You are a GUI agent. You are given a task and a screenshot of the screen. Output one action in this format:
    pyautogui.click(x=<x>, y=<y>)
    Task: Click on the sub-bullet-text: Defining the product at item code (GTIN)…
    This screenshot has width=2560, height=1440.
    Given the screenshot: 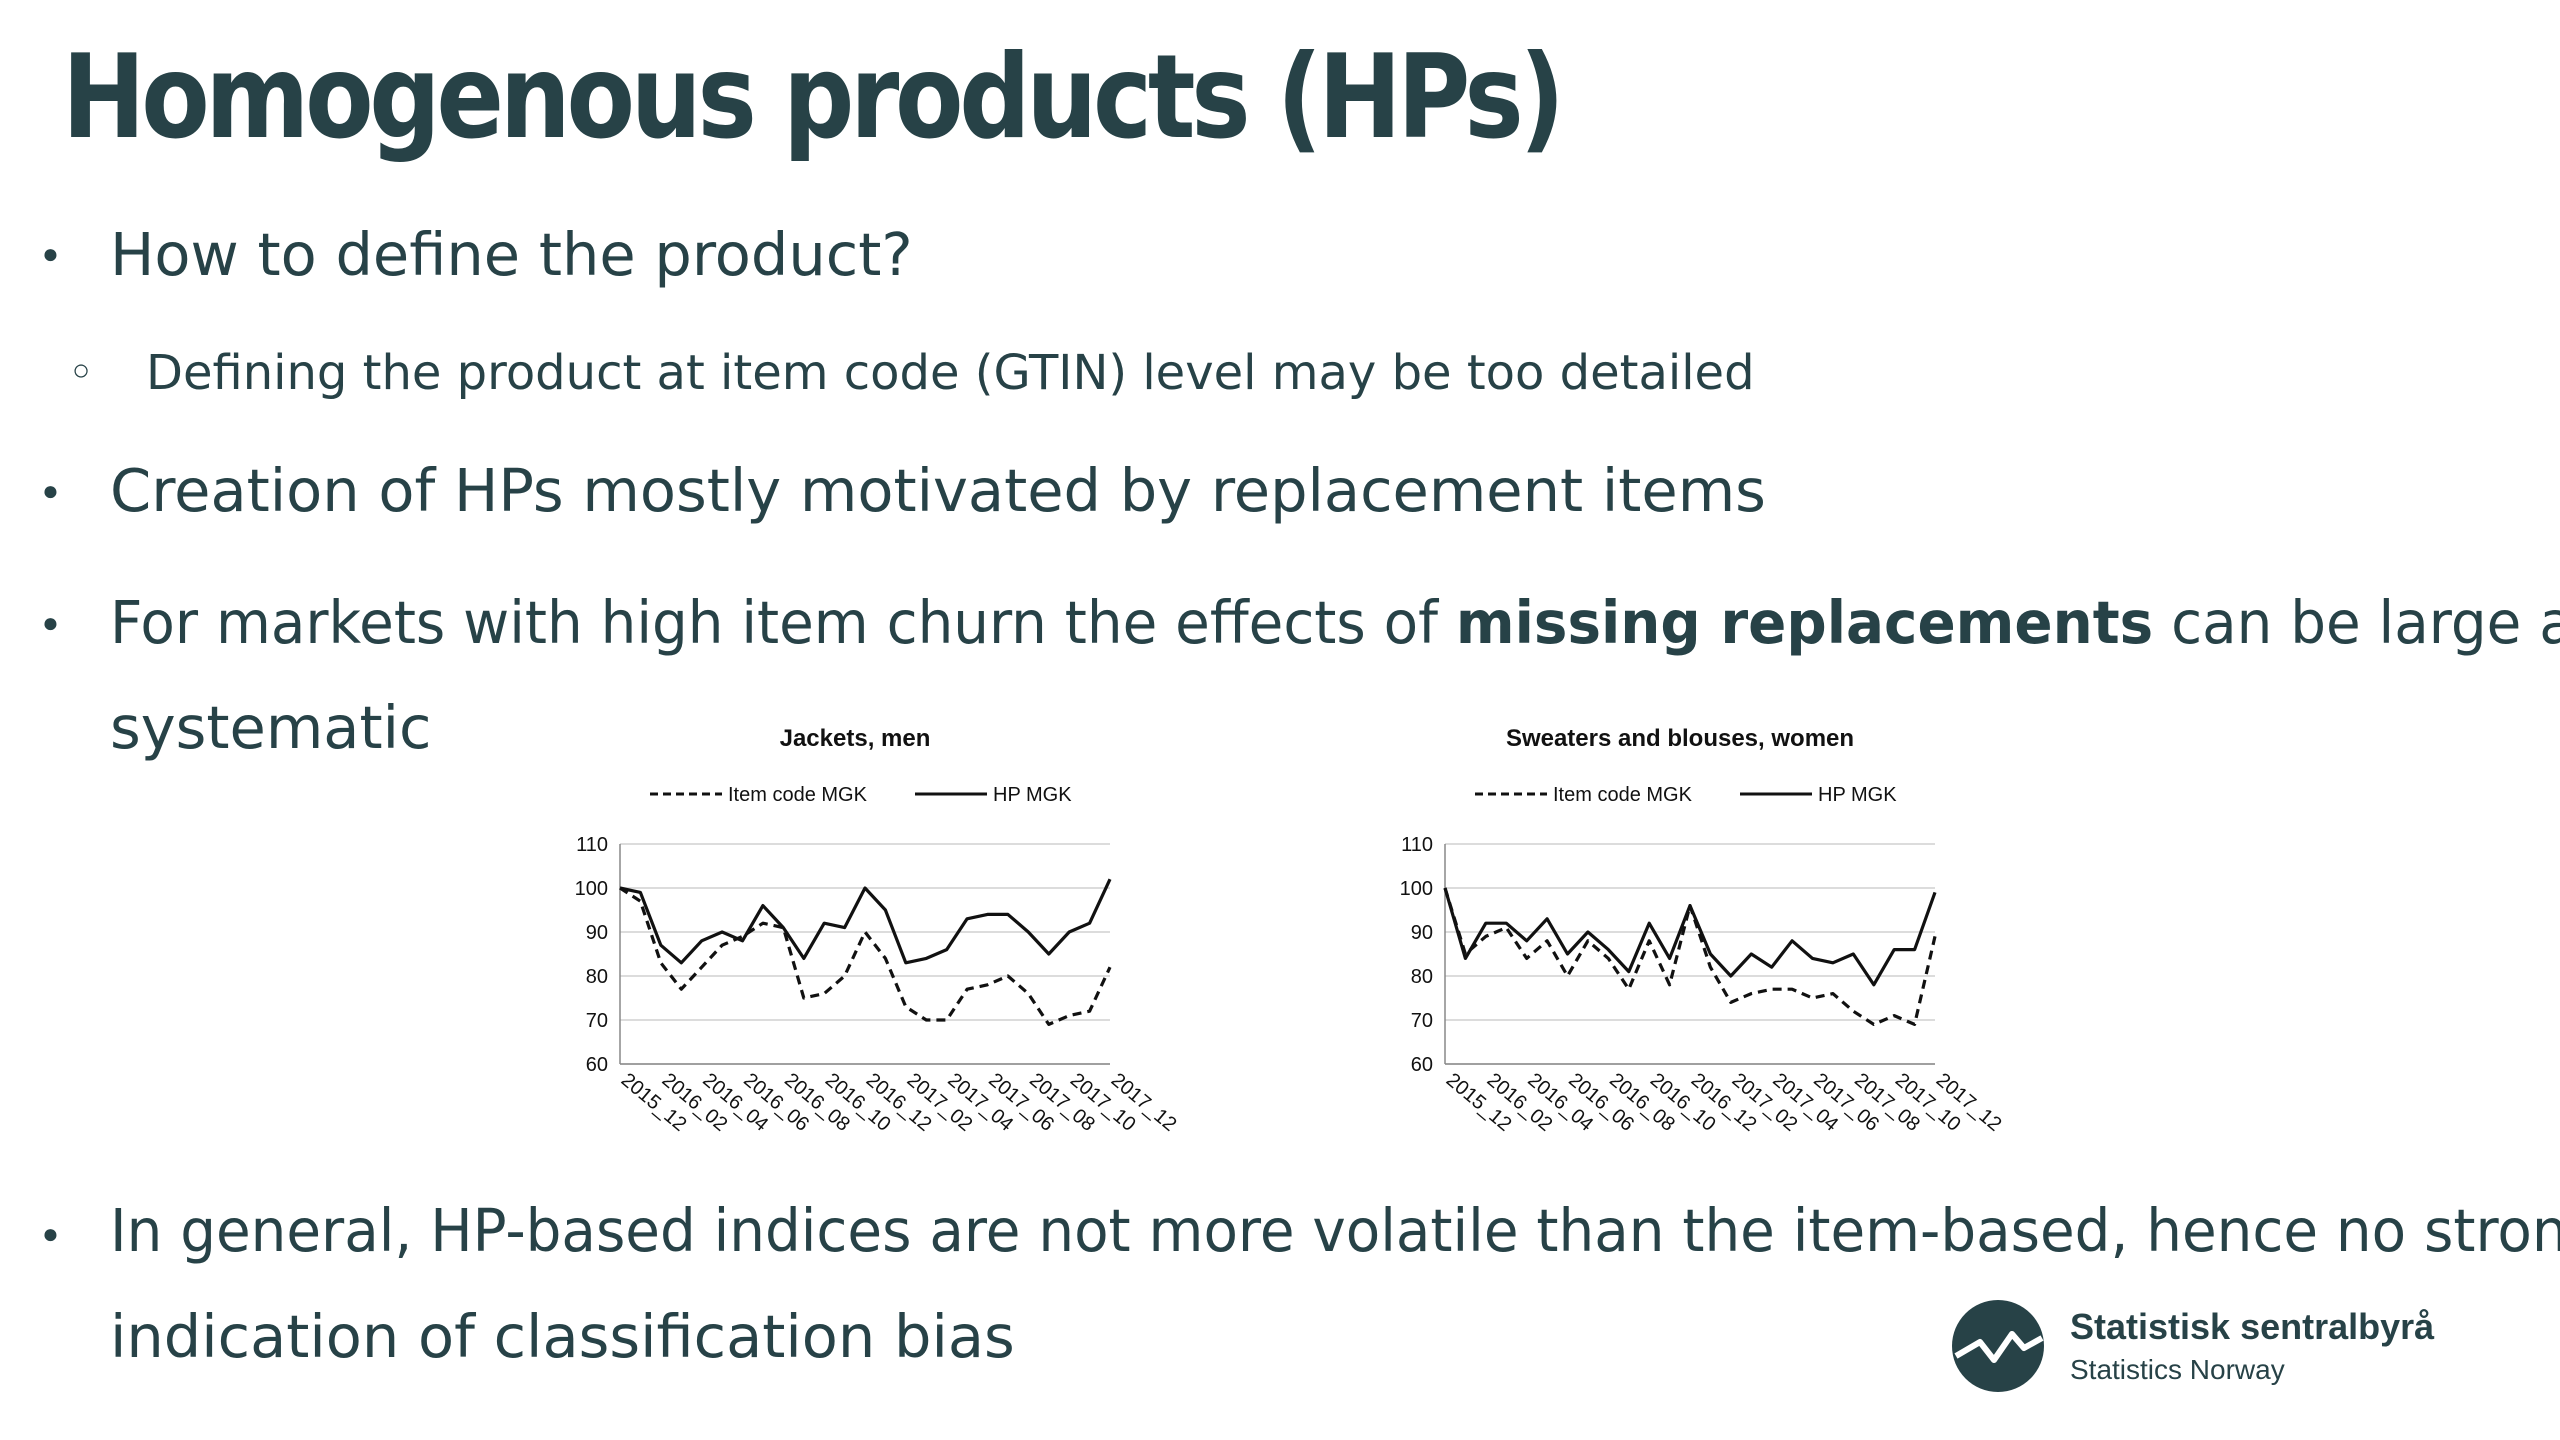 What is the action you would take?
    pyautogui.click(x=950, y=373)
    